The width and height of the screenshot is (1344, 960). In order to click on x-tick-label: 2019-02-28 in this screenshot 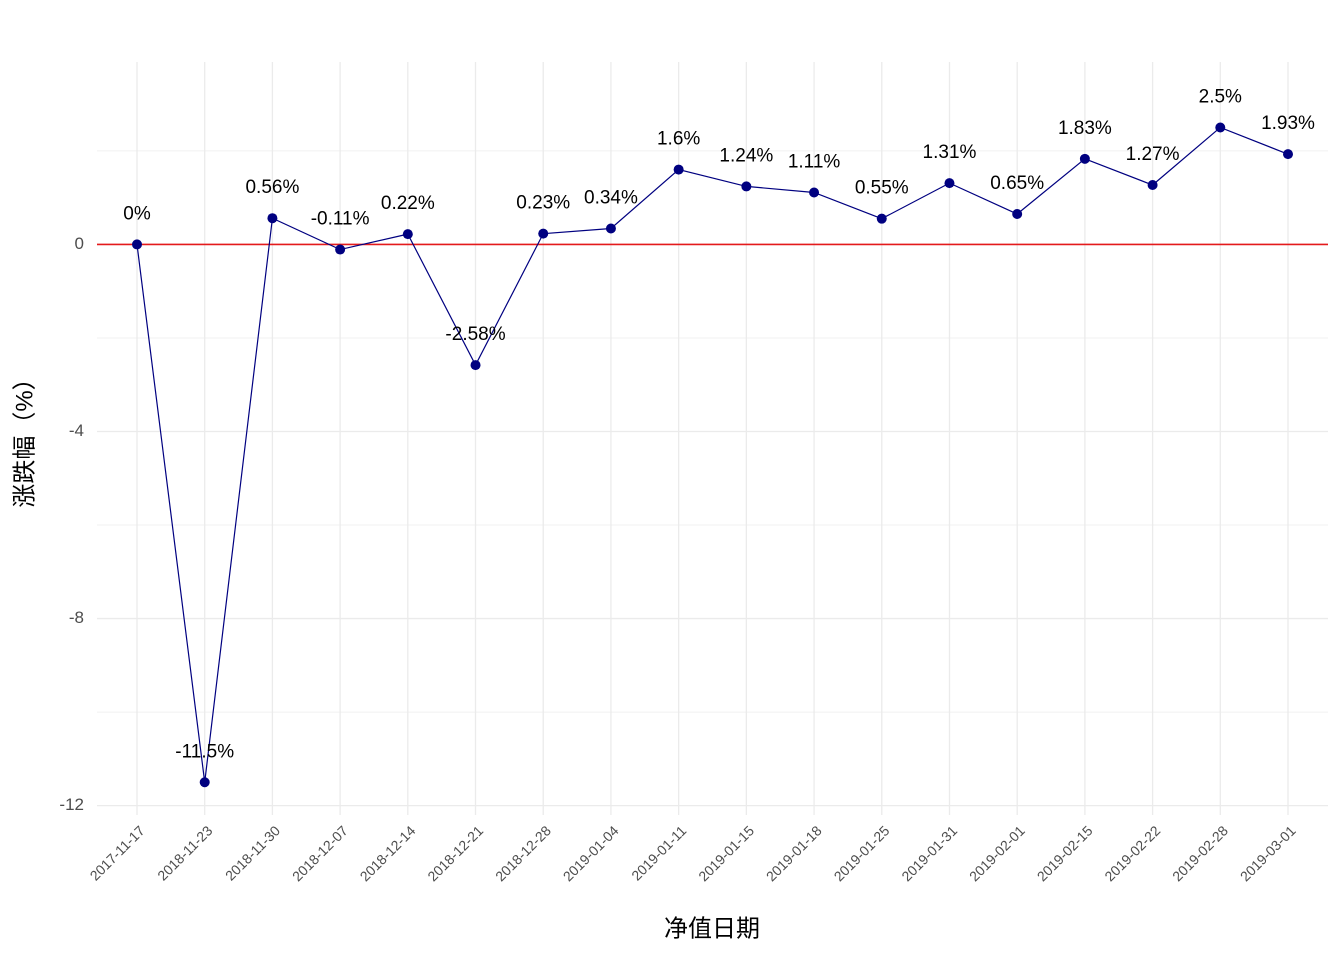, I will do `click(1200, 853)`.